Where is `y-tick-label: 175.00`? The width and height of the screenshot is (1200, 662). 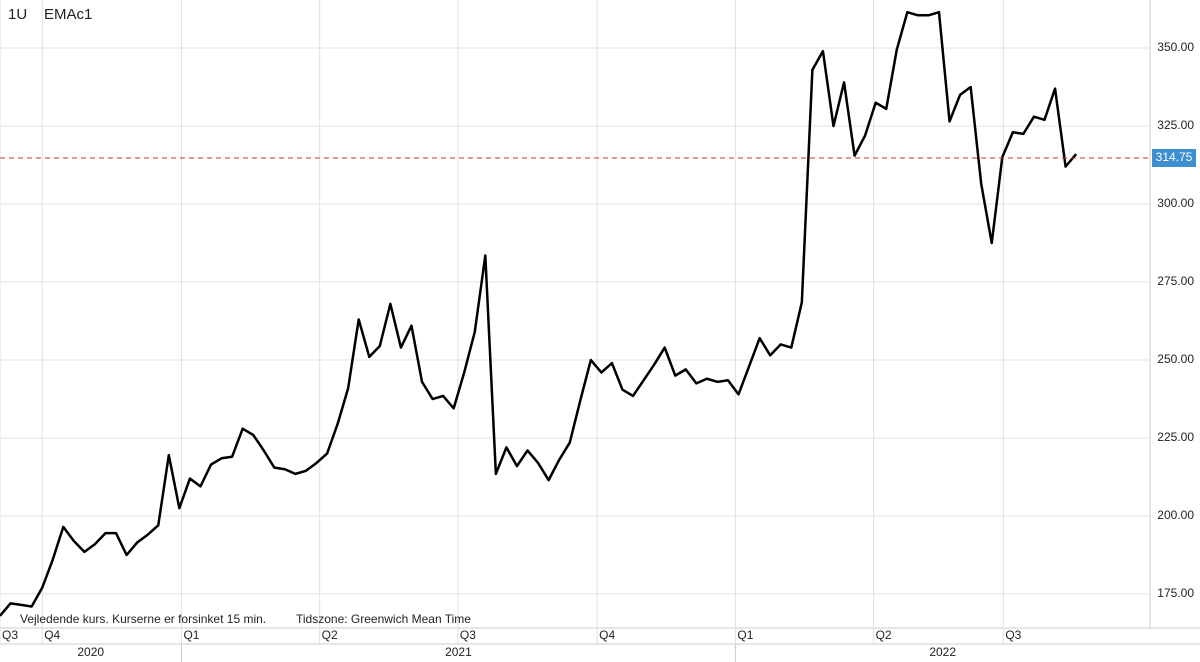
y-tick-label: 175.00 is located at coordinates (1175, 593).